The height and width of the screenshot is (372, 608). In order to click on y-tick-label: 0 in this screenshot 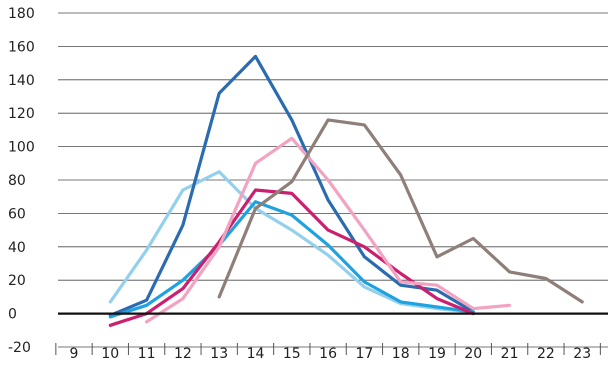, I will do `click(12, 315)`.